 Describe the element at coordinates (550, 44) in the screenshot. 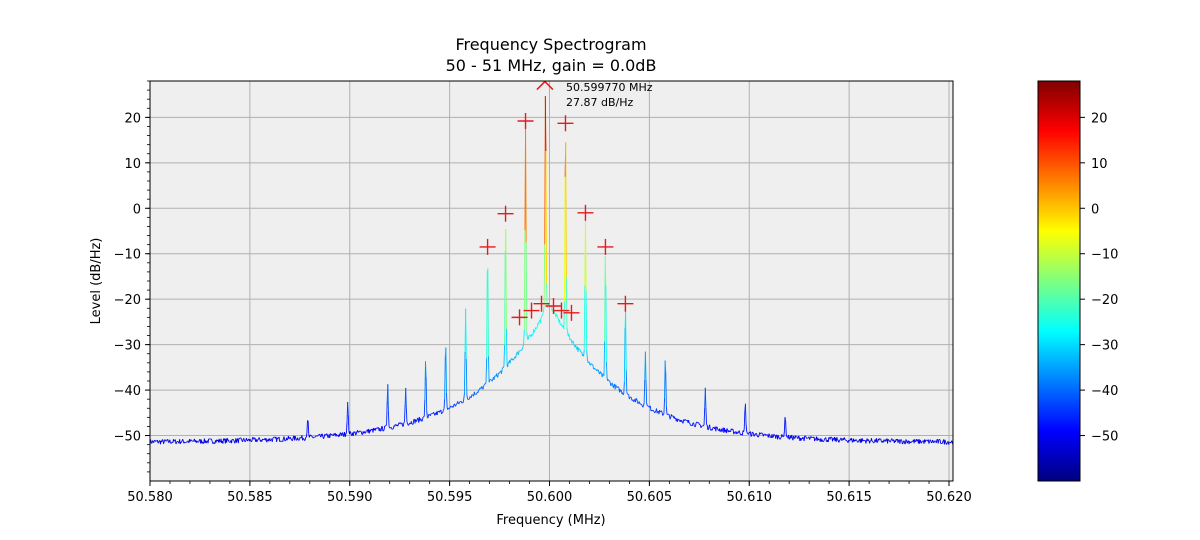

I see `chart-title: Frequency Spectrogram` at that location.